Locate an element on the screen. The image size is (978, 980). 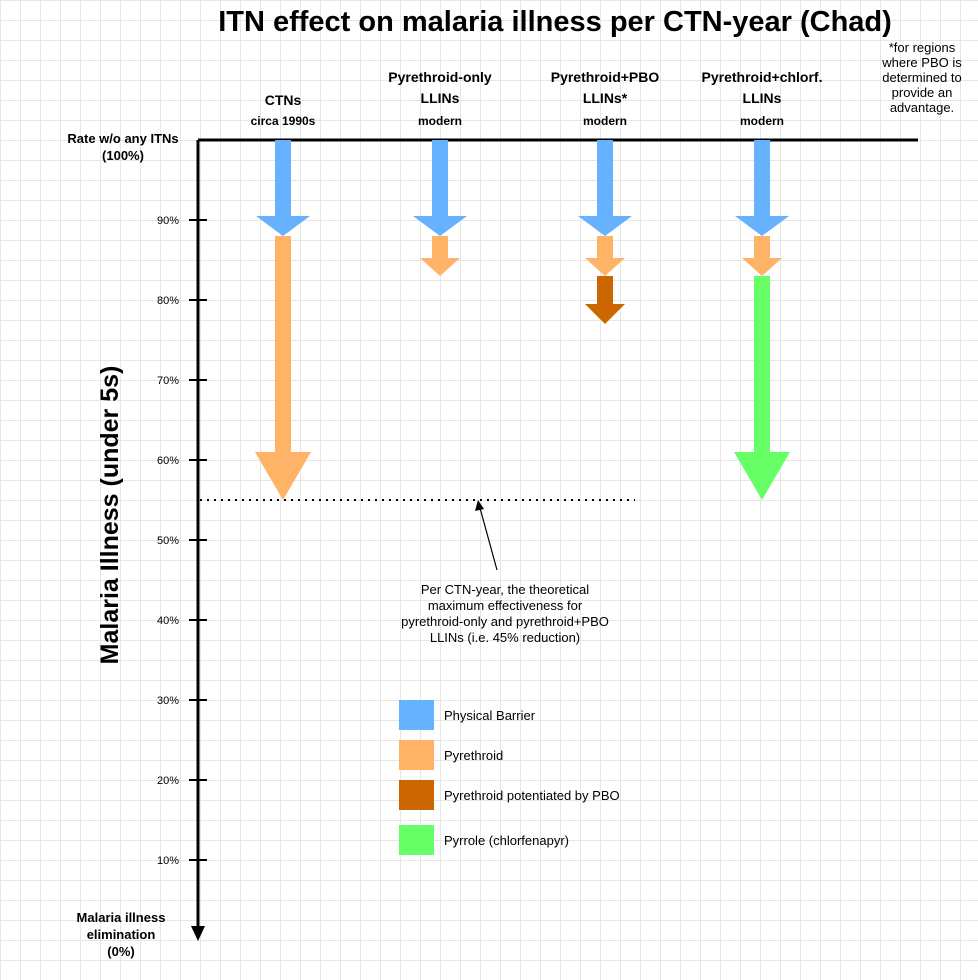
y-tick-label: 30% is located at coordinates (168, 701).